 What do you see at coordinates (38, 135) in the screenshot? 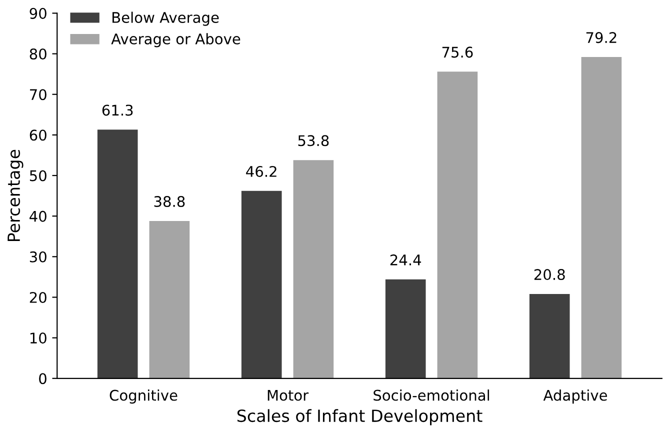
I see `y-tick-label: 60` at bounding box center [38, 135].